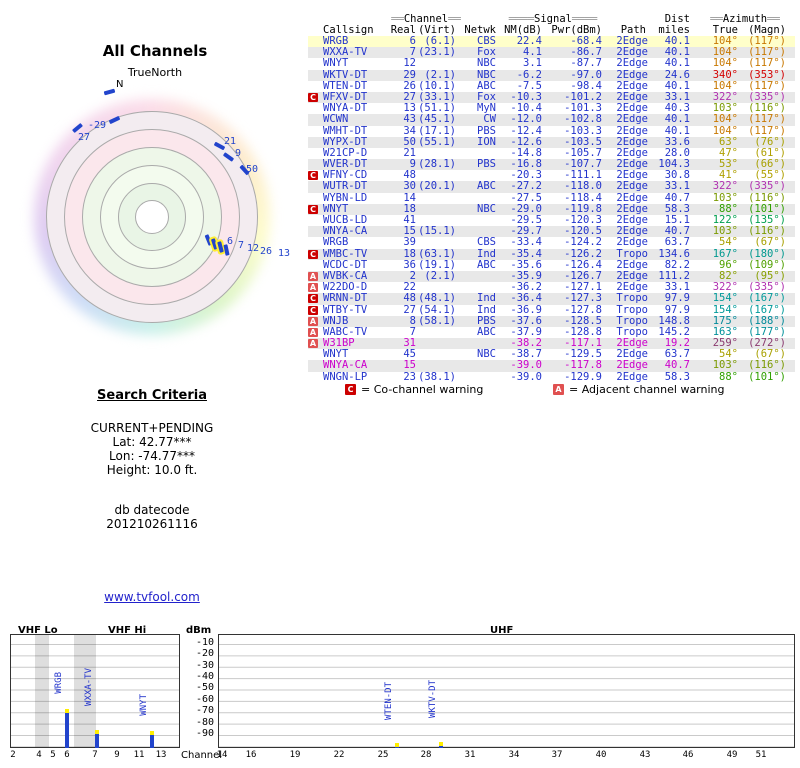  Describe the element at coordinates (152, 597) in the screenshot. I see `tvfool-link: www.tvfool.com` at that location.